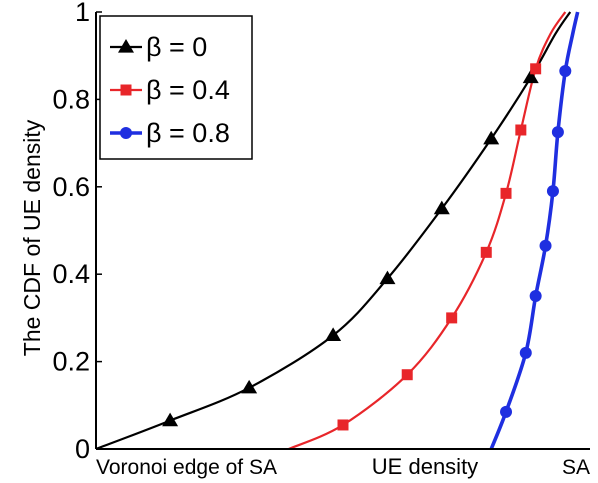 The image size is (598, 483). What do you see at coordinates (576, 467) in the screenshot?
I see `x-tick-label-right: SA` at bounding box center [576, 467].